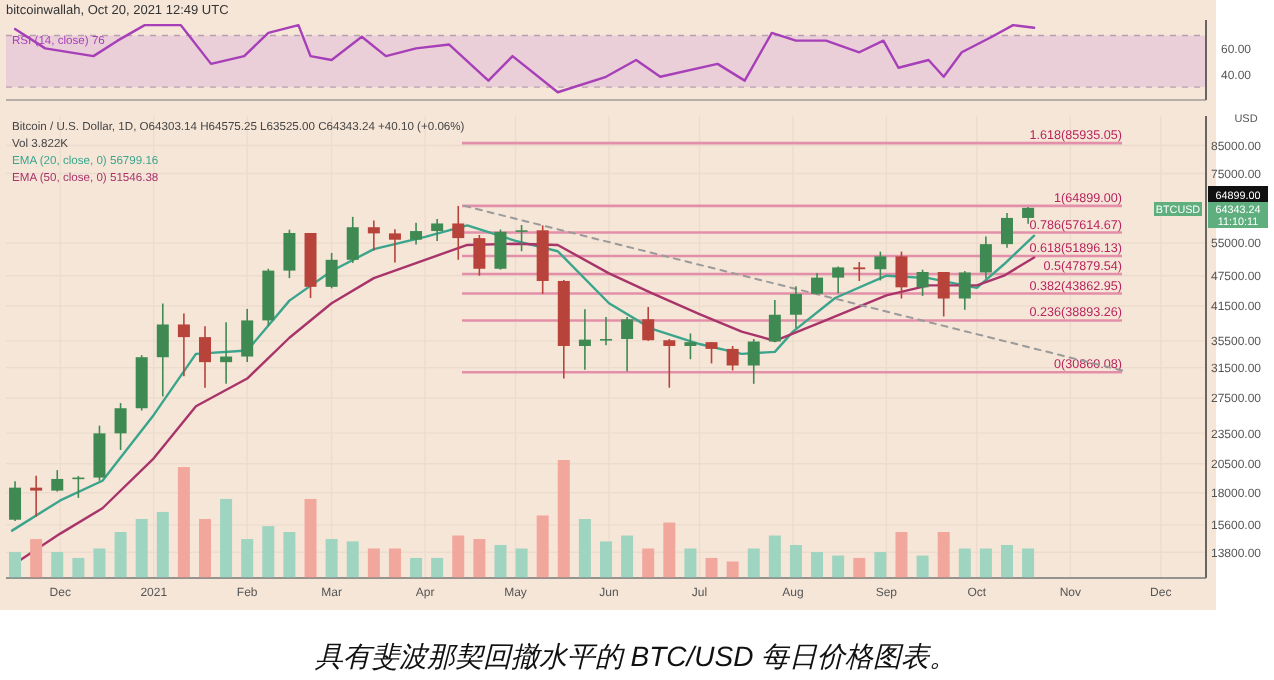  I want to click on text: 具有斐波那契回撤水平的 BTC/USD 每日价格图表。, so click(636, 656).